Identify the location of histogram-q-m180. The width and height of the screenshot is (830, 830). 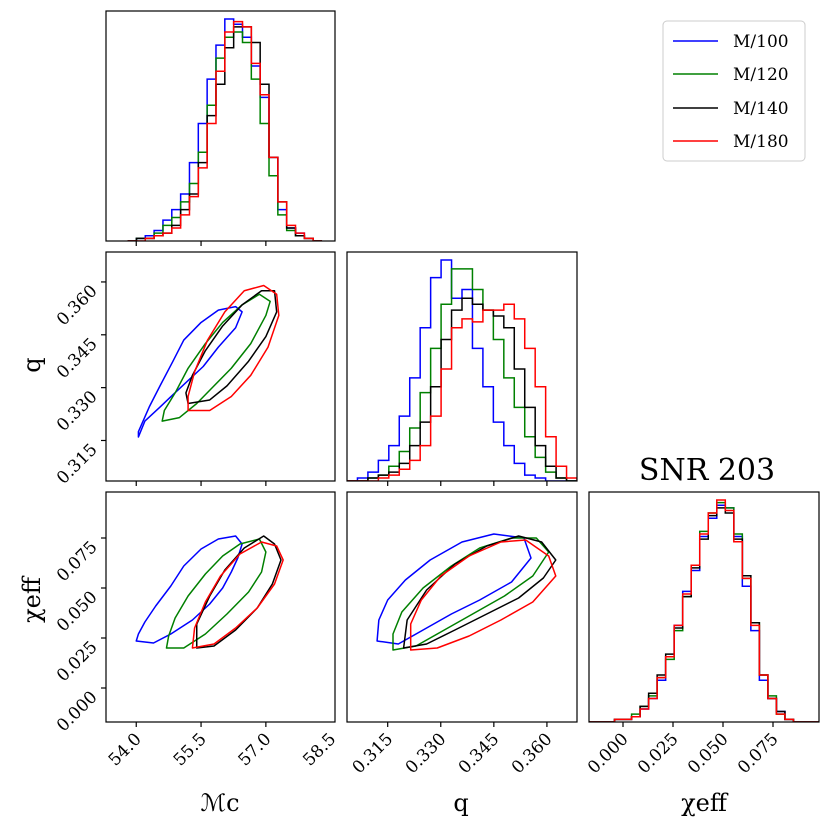
(462, 392).